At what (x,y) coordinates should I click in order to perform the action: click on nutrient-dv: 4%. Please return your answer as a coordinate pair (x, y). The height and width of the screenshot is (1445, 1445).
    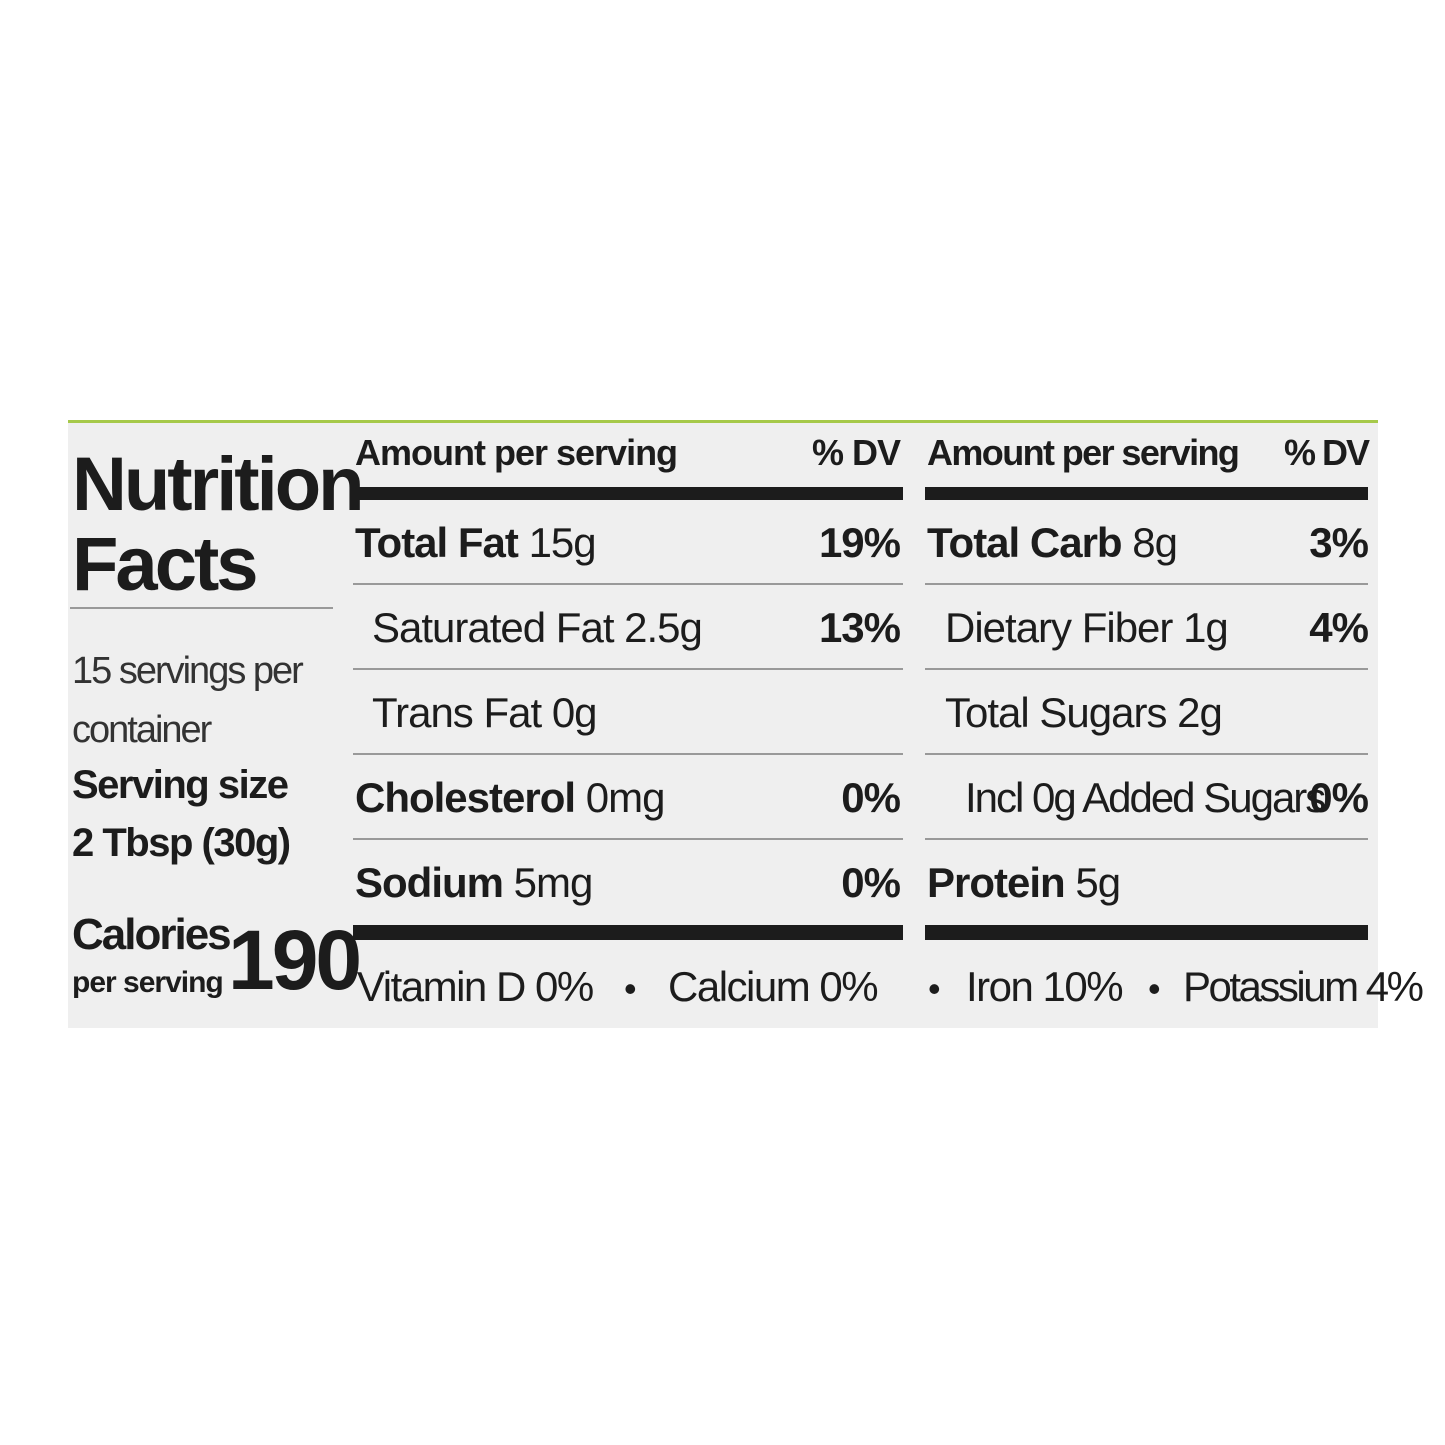
    Looking at the image, I should click on (1339, 627).